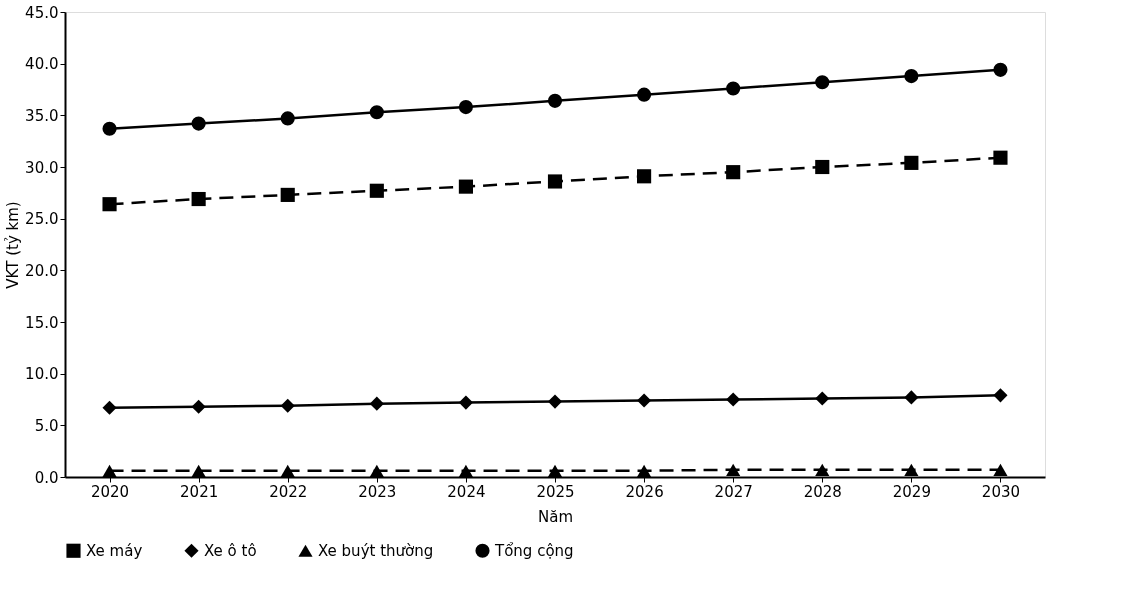 The height and width of the screenshot is (614, 1136). What do you see at coordinates (114, 550) in the screenshot?
I see `legend-label: Xe máy` at bounding box center [114, 550].